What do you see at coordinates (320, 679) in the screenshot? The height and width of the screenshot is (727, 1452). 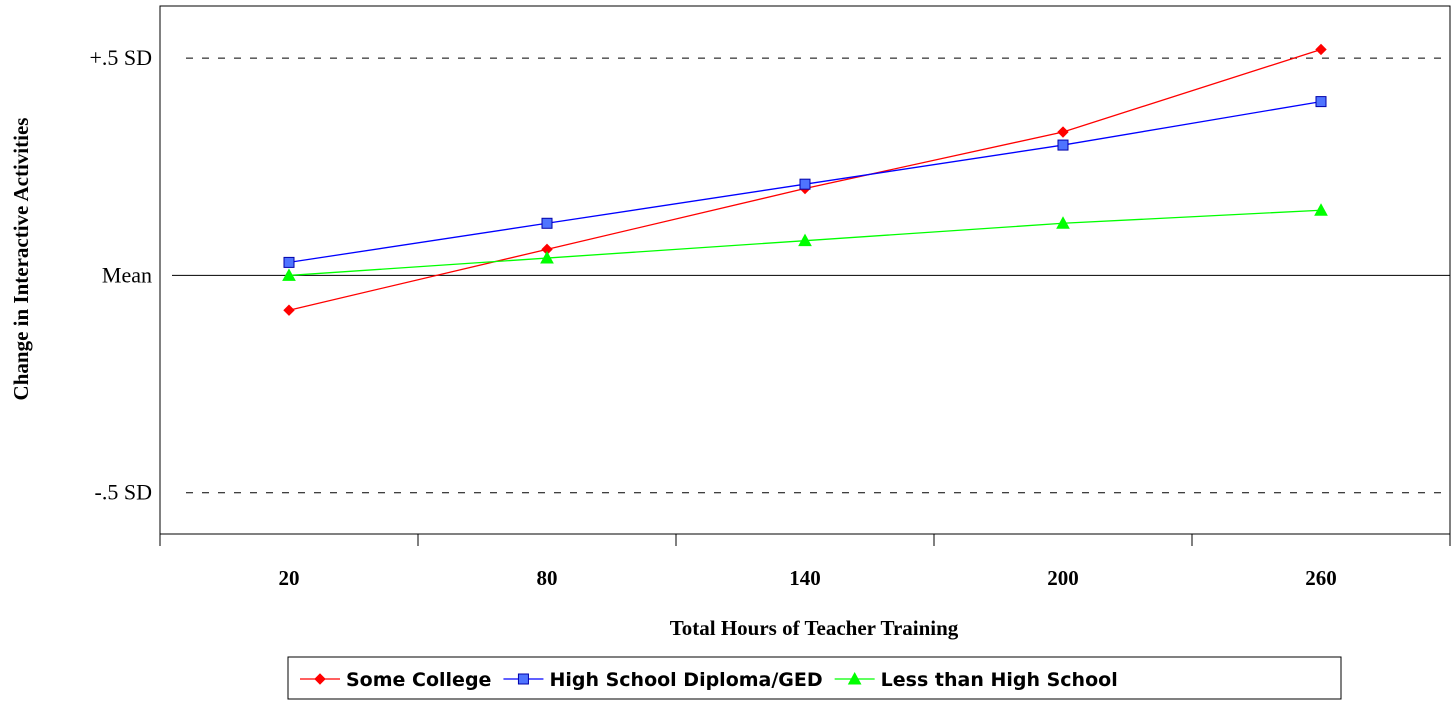 I see `legend-marker-diamond` at bounding box center [320, 679].